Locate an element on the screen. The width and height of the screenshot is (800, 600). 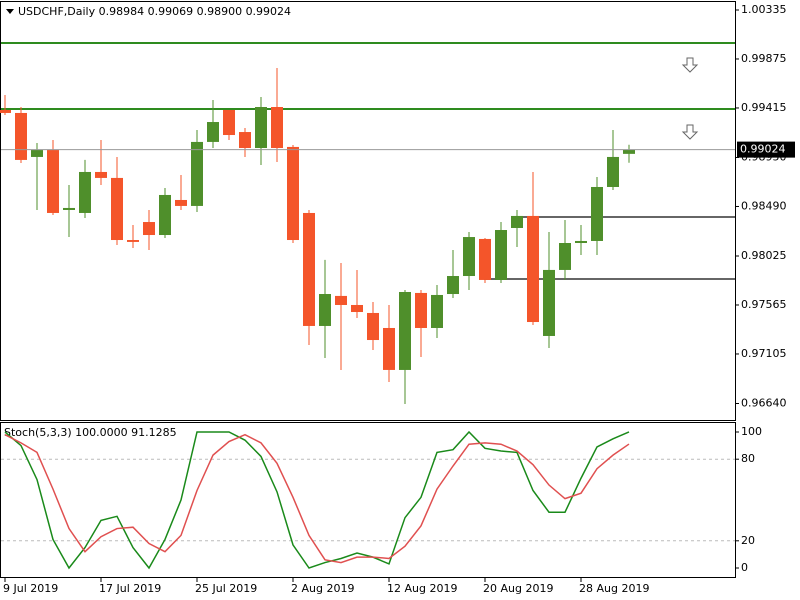
x-tick-label: 25 Jul 2019 is located at coordinates (226, 588).